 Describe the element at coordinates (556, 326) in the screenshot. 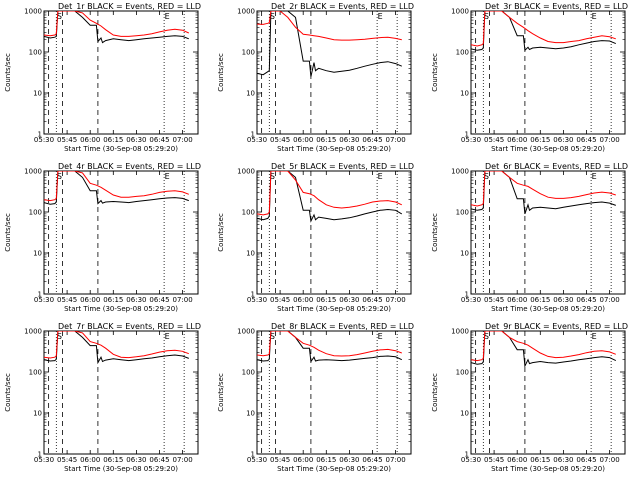

I see `panel-title: Det_9r BLACK = Events, RED = LLD` at that location.